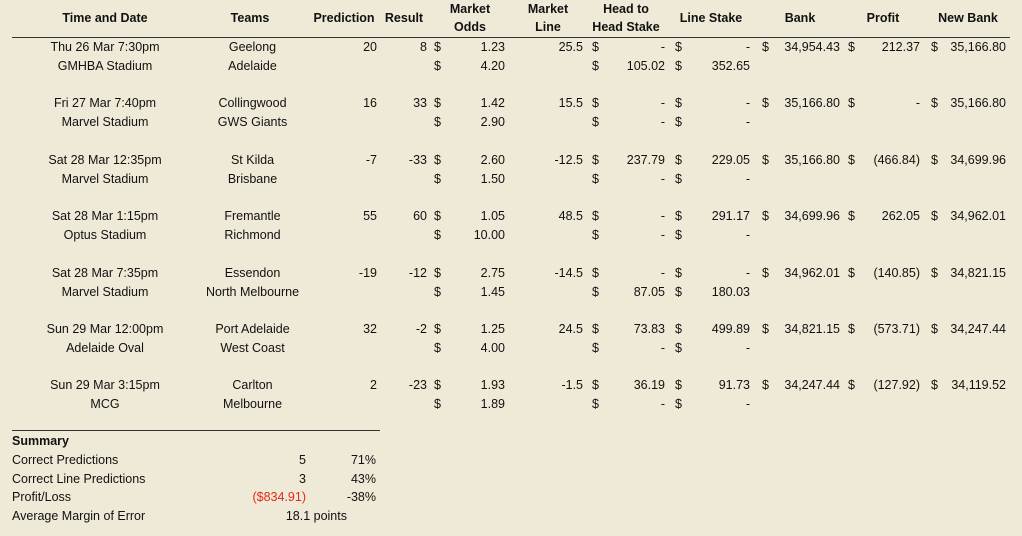  Describe the element at coordinates (570, 329) in the screenshot. I see `market-line-value: 24.5` at that location.